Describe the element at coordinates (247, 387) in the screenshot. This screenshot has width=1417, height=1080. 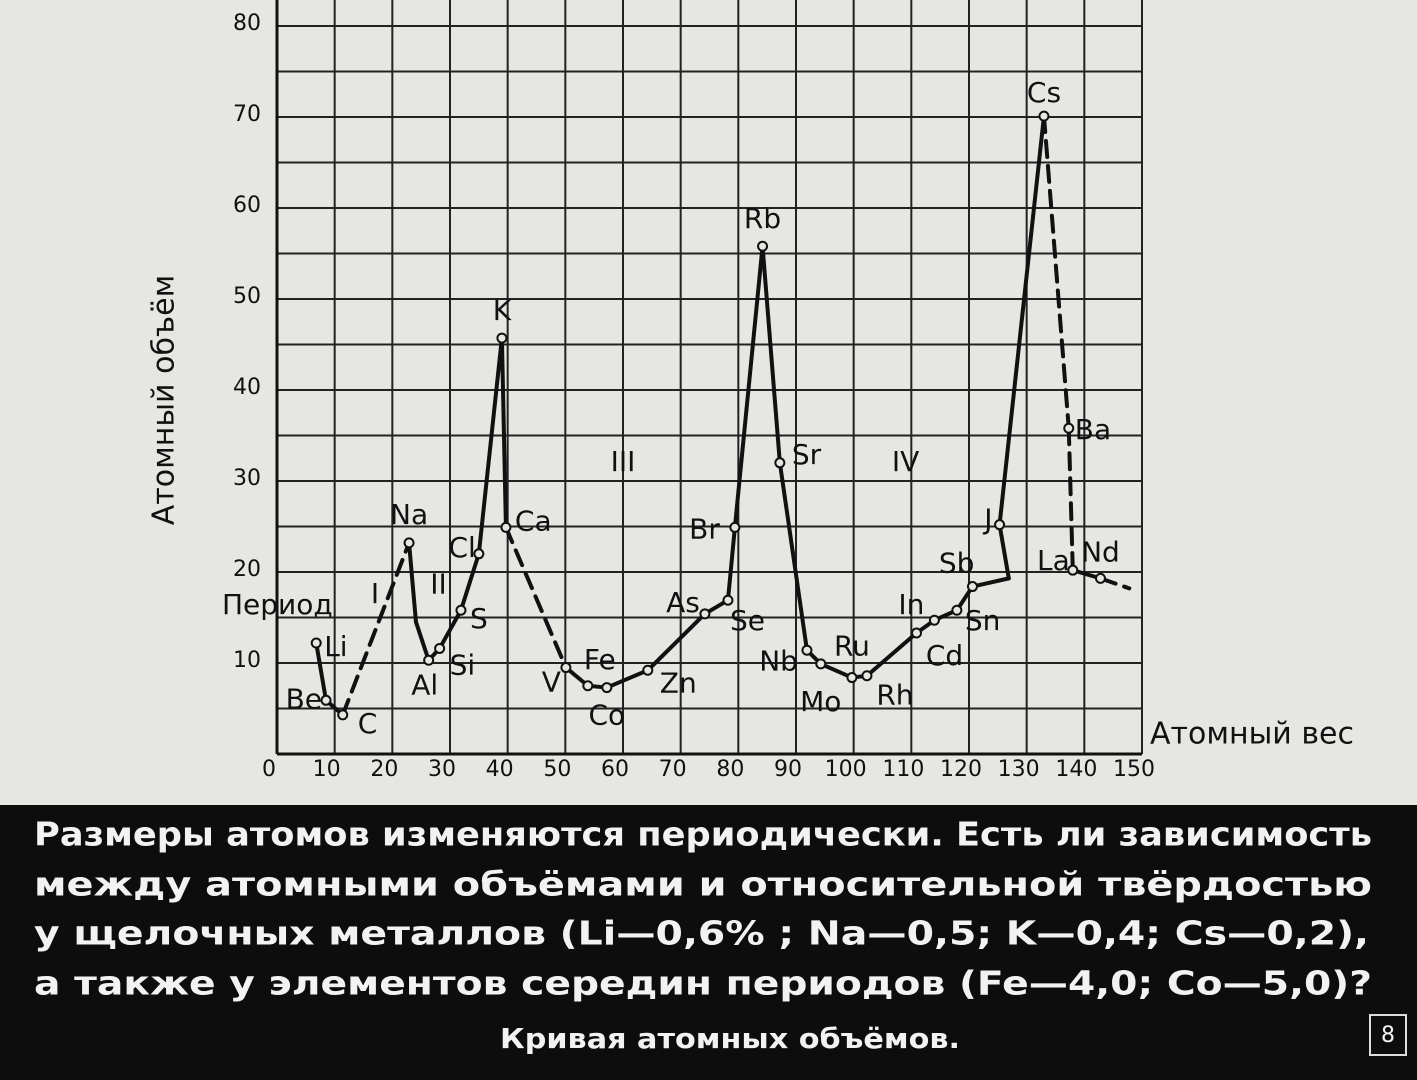
I see `y-tick-label: 40` at that location.